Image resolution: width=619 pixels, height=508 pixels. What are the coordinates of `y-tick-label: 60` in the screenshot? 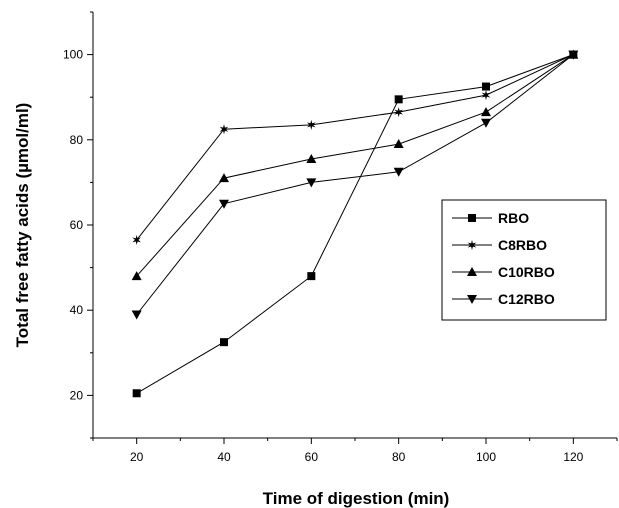 It's located at (77, 225).